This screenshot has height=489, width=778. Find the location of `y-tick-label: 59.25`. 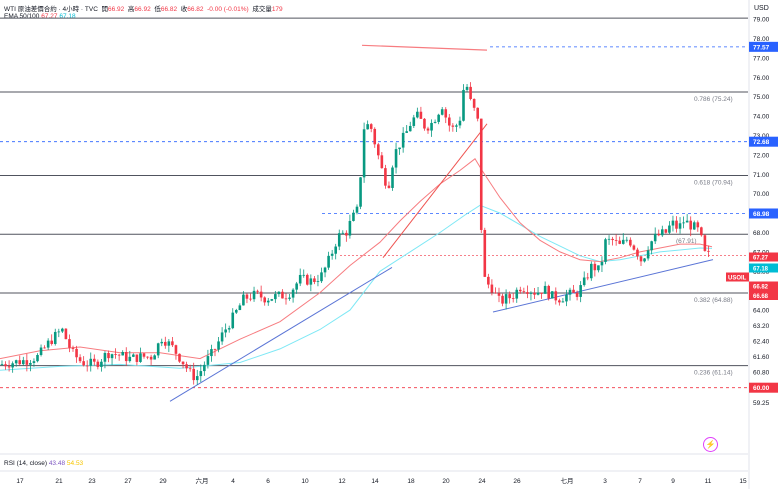

y-tick-label: 59.25 is located at coordinates (761, 403).